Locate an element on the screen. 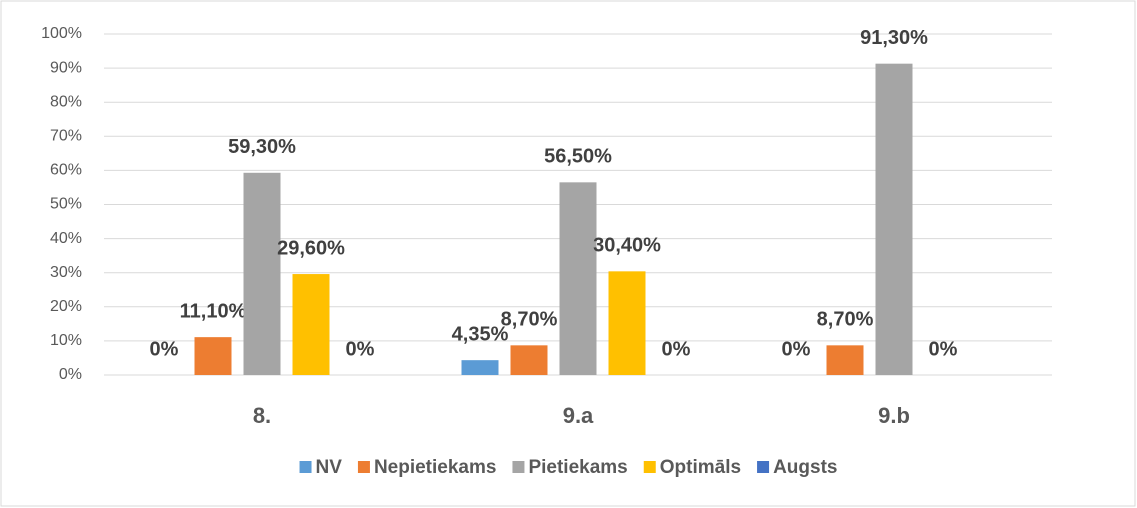 The image size is (1137, 508). legend-label: Nepietiekams is located at coordinates (435, 467).